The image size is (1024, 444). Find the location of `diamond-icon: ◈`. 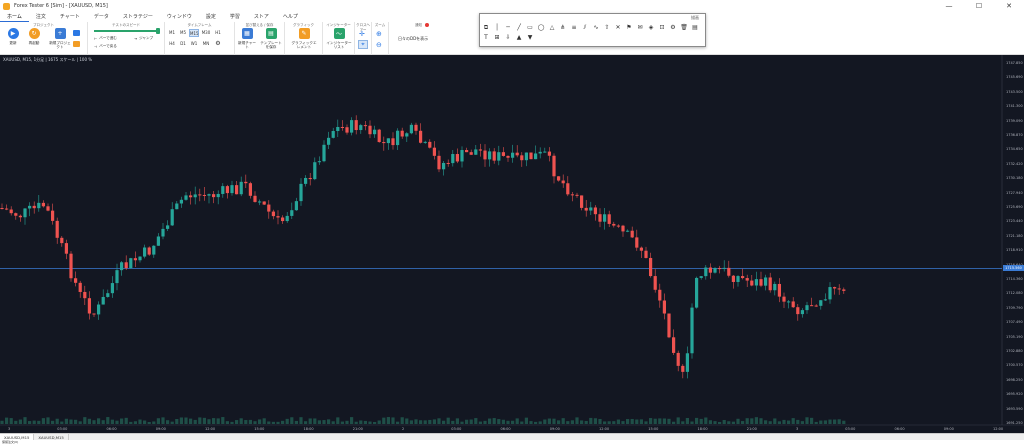

diamond-icon: ◈ is located at coordinates (651, 27).